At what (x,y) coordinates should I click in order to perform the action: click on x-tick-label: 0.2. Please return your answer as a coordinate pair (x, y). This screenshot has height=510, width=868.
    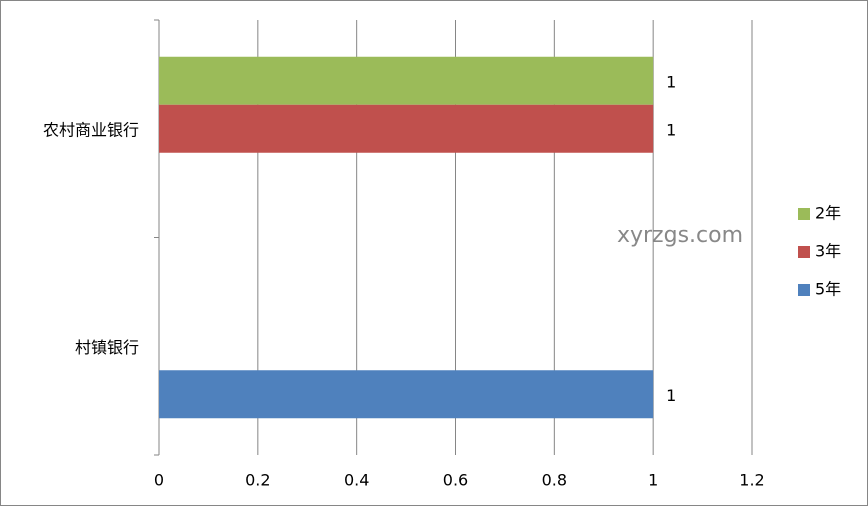
    Looking at the image, I should click on (257, 480).